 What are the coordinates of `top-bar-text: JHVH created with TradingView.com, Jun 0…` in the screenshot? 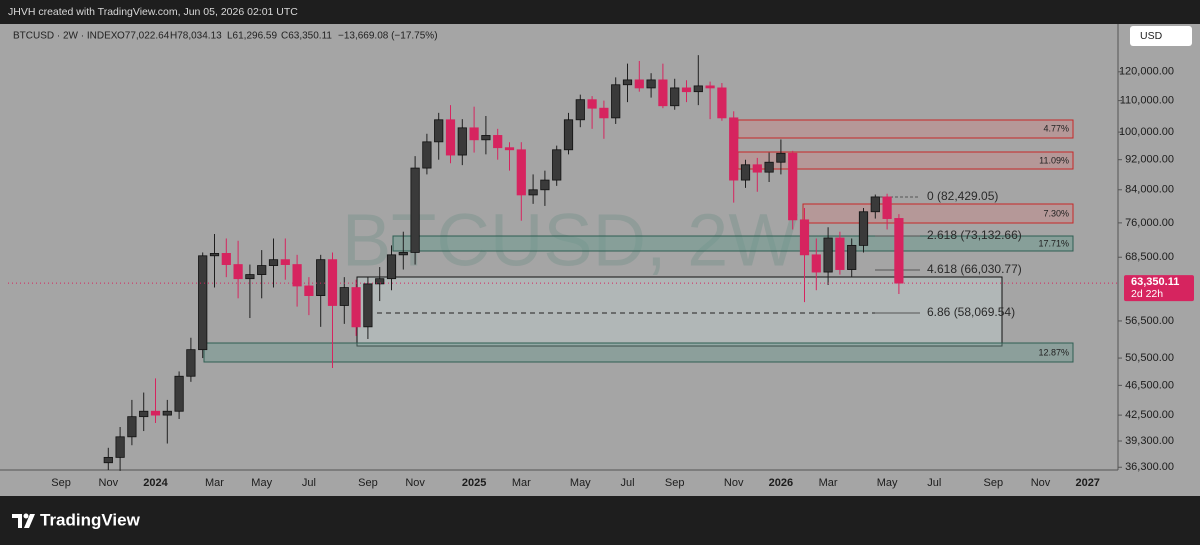 It's located at (153, 12).